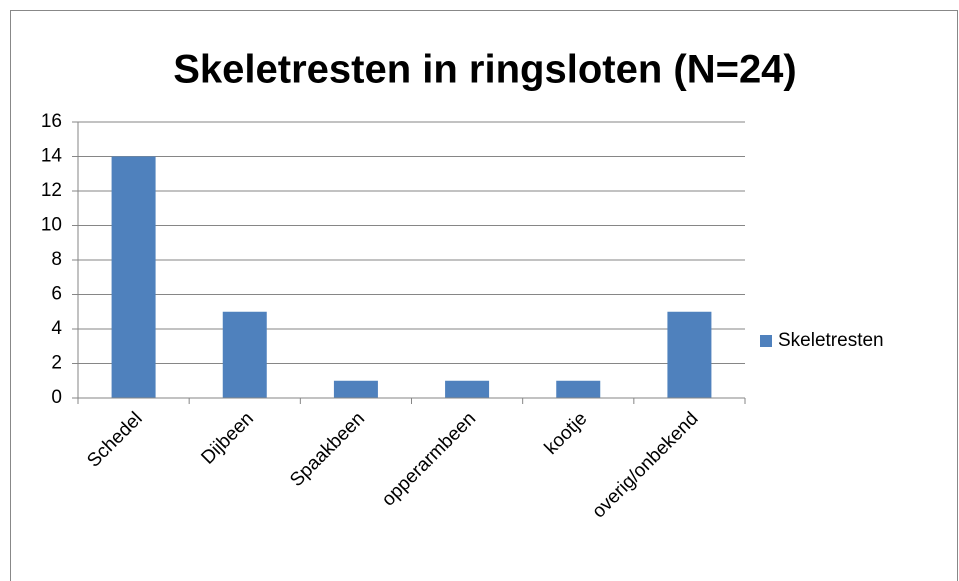 The height and width of the screenshot is (581, 959). What do you see at coordinates (56, 259) in the screenshot?
I see `y-tick-label: 8` at bounding box center [56, 259].